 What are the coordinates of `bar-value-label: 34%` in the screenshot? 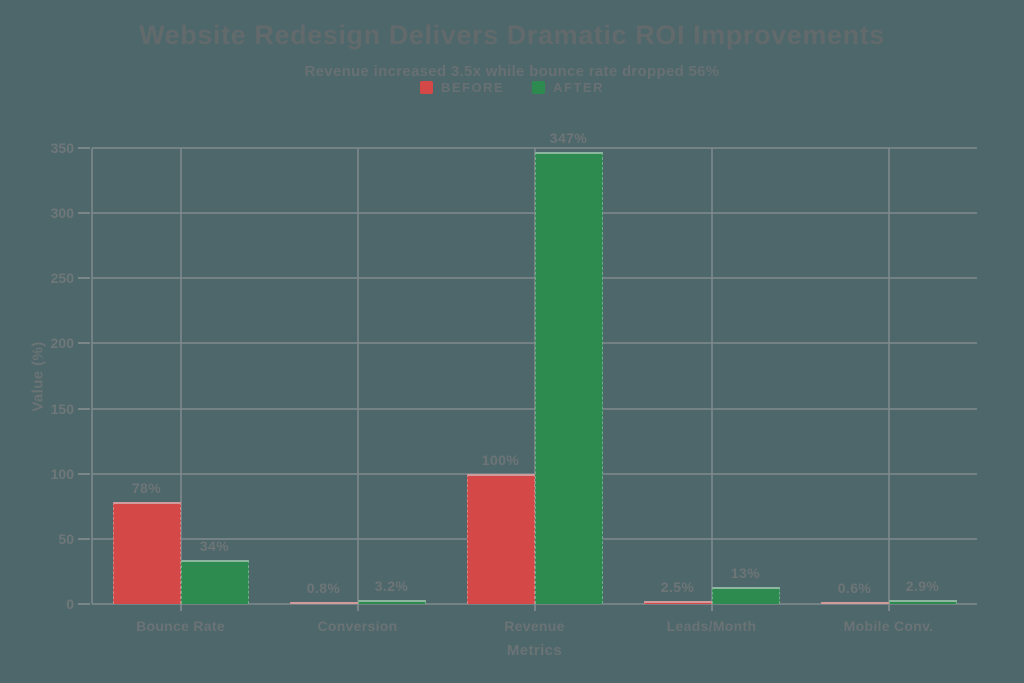 It's located at (214, 545).